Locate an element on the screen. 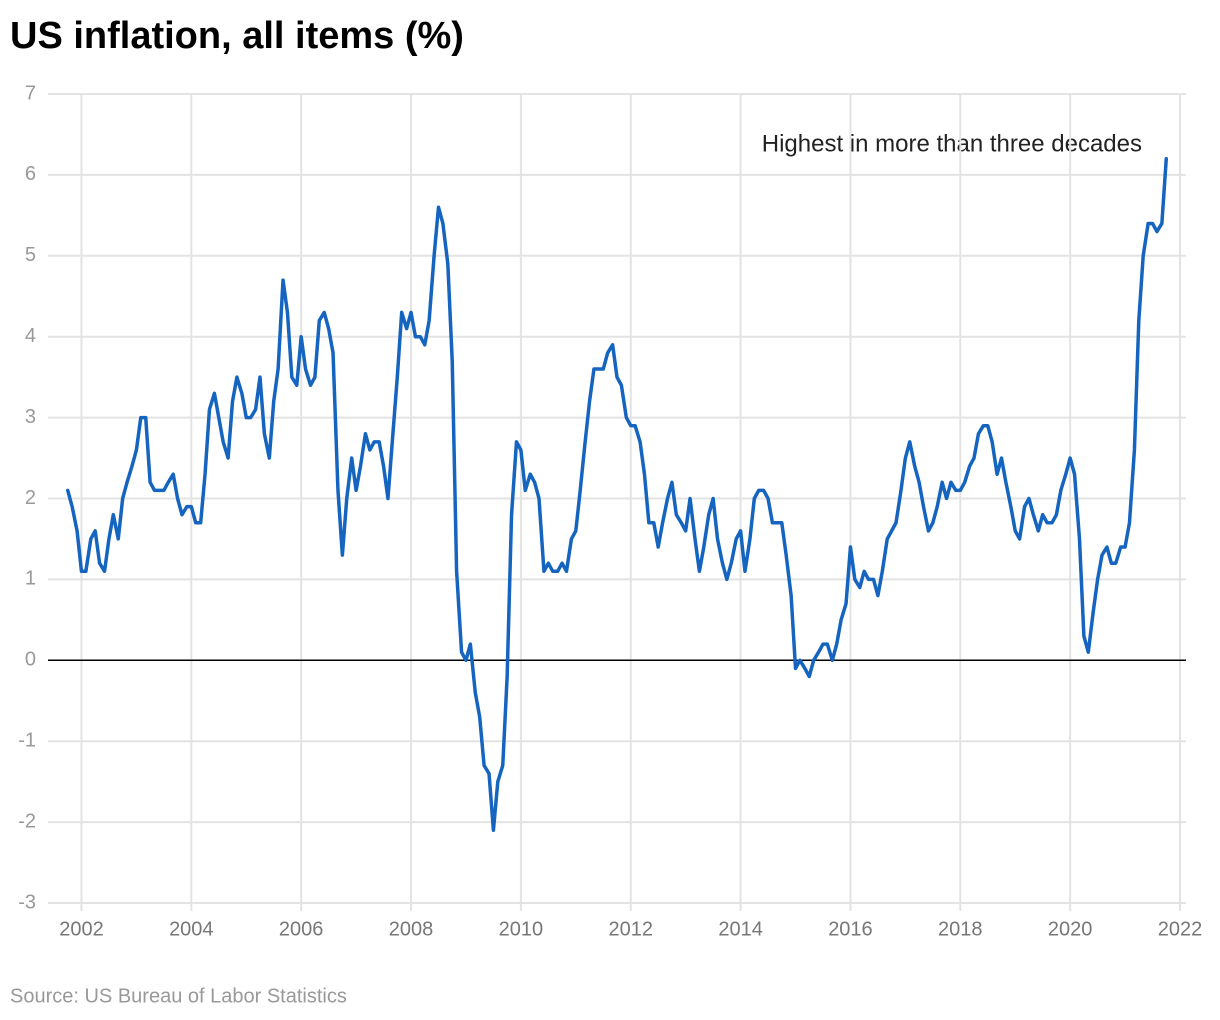 This screenshot has width=1220, height=1020. y-tick-label: -1 is located at coordinates (27, 740).